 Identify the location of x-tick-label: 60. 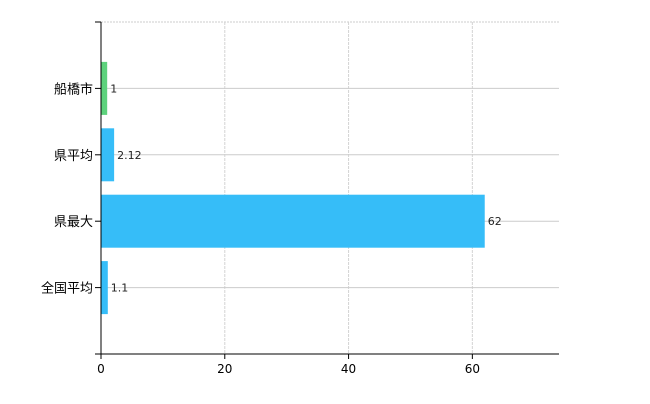
(472, 369).